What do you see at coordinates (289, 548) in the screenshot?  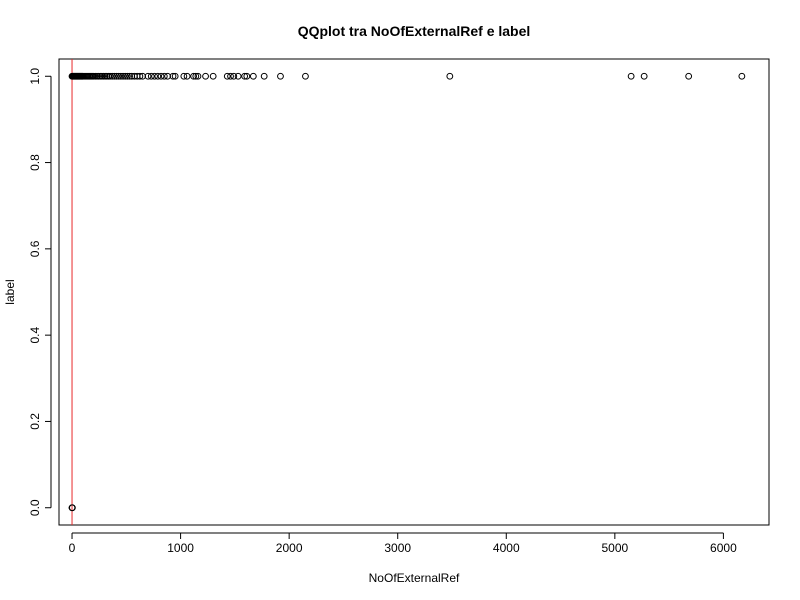 I see `x-tick-label: 2000` at bounding box center [289, 548].